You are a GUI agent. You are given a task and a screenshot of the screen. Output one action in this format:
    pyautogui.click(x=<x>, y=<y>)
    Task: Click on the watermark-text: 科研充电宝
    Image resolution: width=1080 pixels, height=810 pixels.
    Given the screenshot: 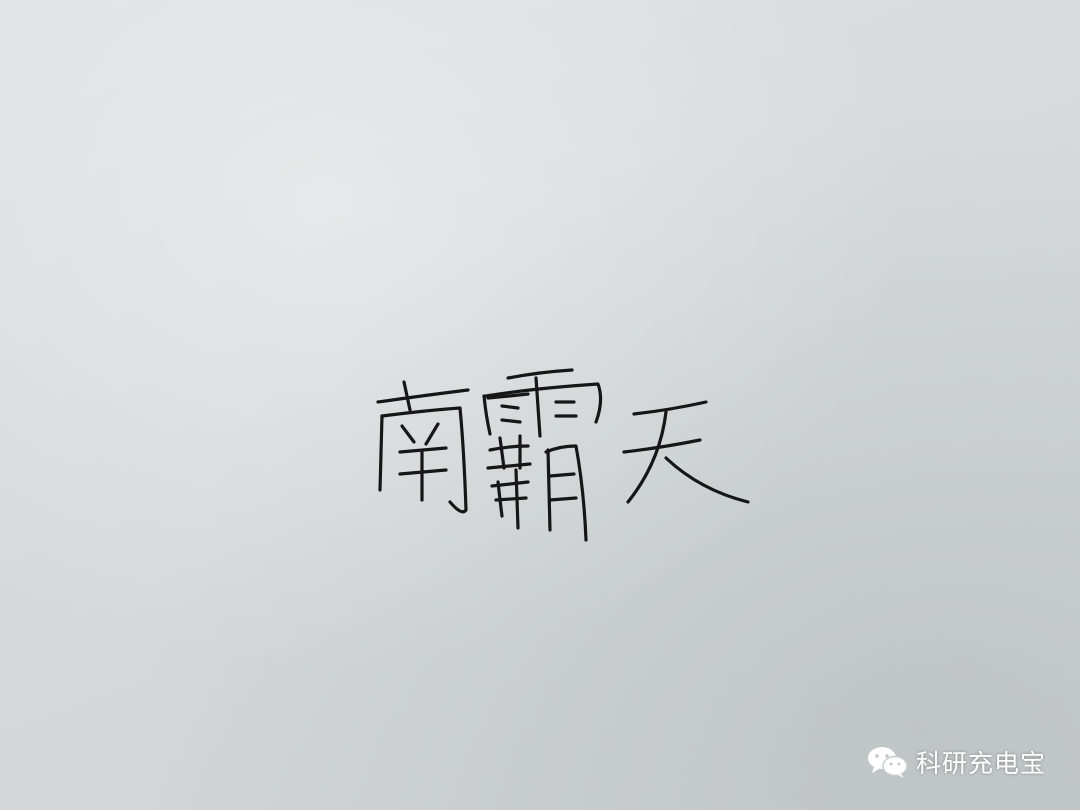 What is the action you would take?
    pyautogui.click(x=980, y=763)
    